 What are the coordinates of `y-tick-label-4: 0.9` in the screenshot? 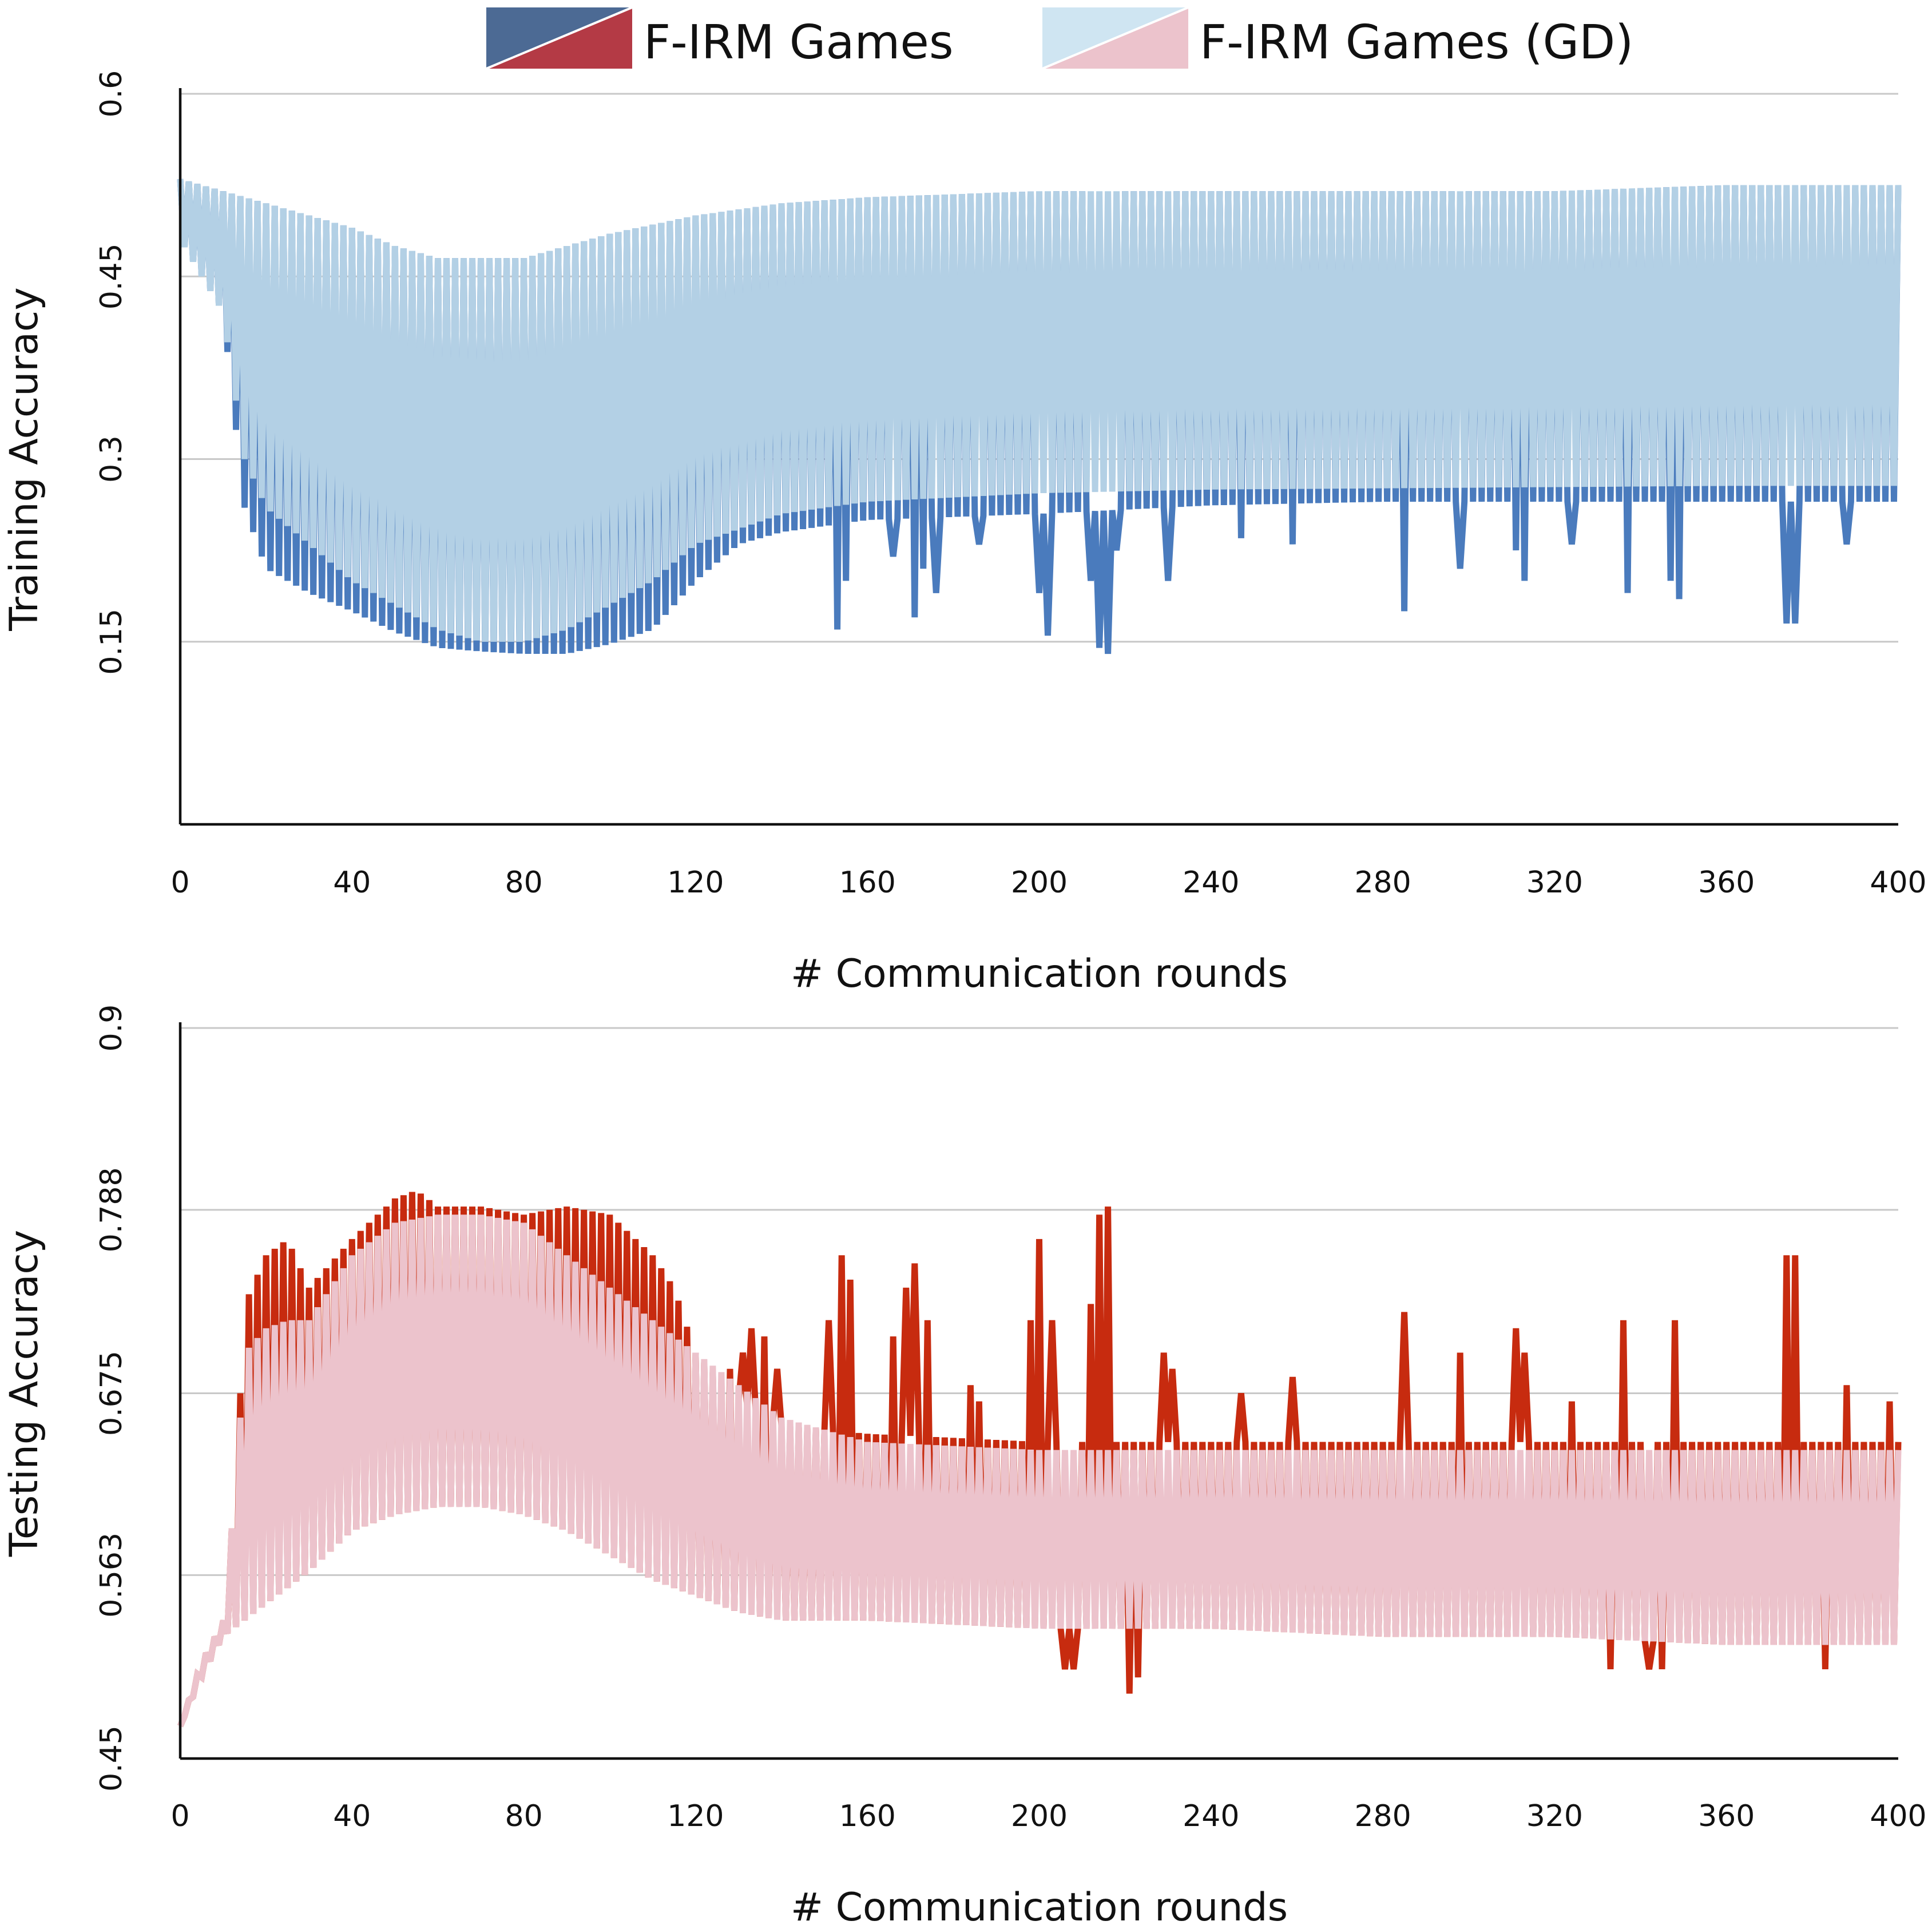 It's located at (111, 1028).